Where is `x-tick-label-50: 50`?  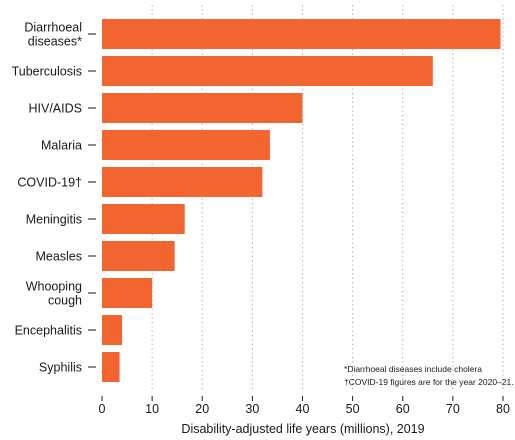 x-tick-label-50: 50 is located at coordinates (353, 409).